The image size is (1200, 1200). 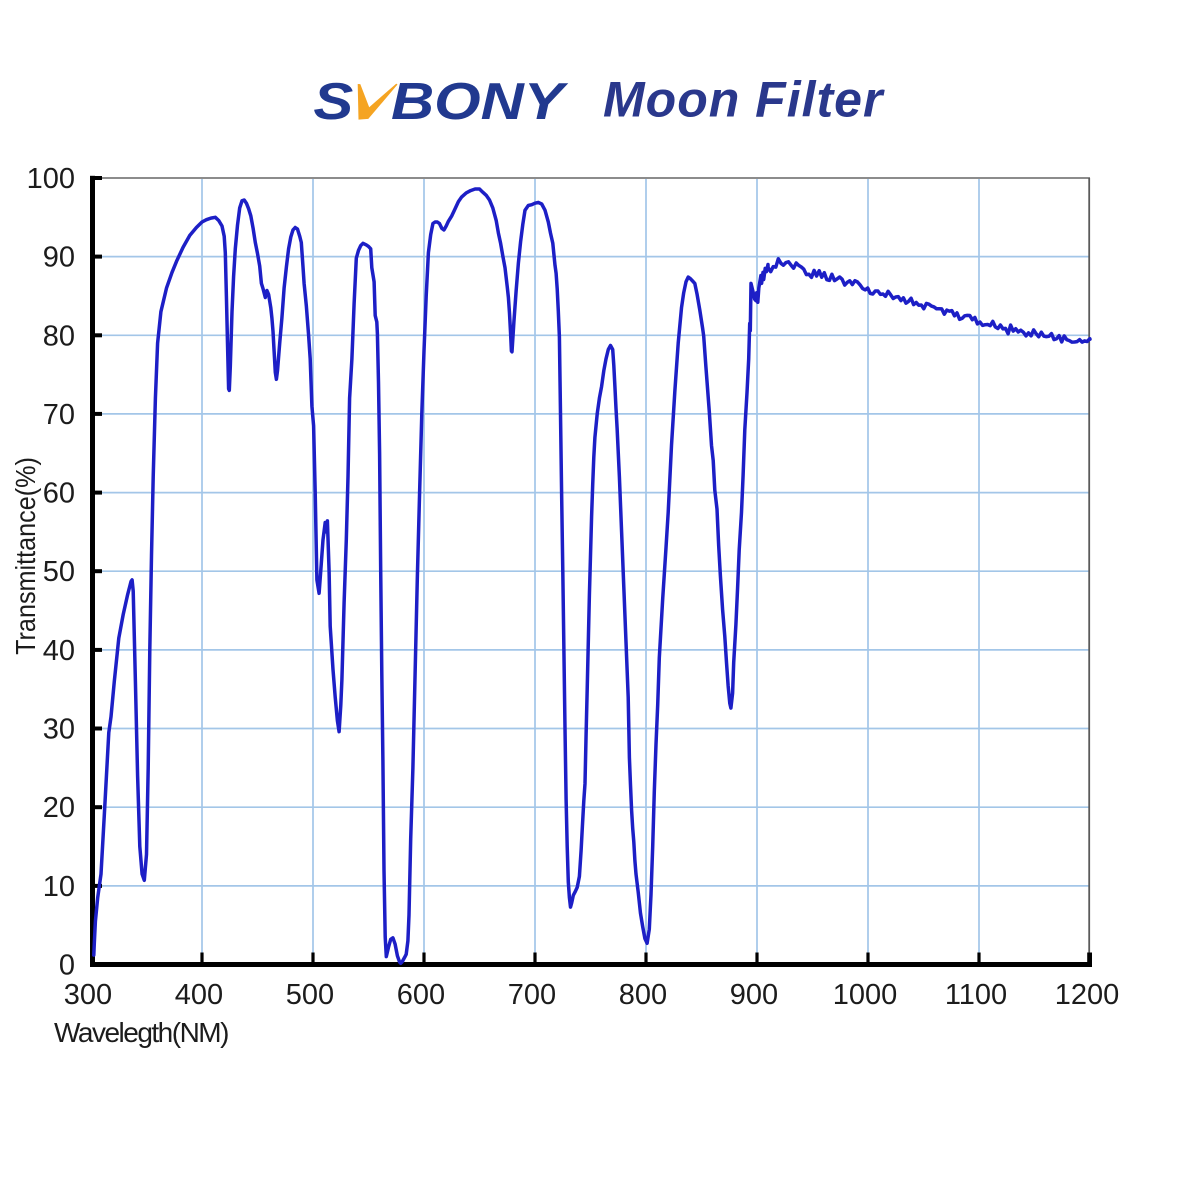 I want to click on svg-text: 500, so click(x=310, y=995).